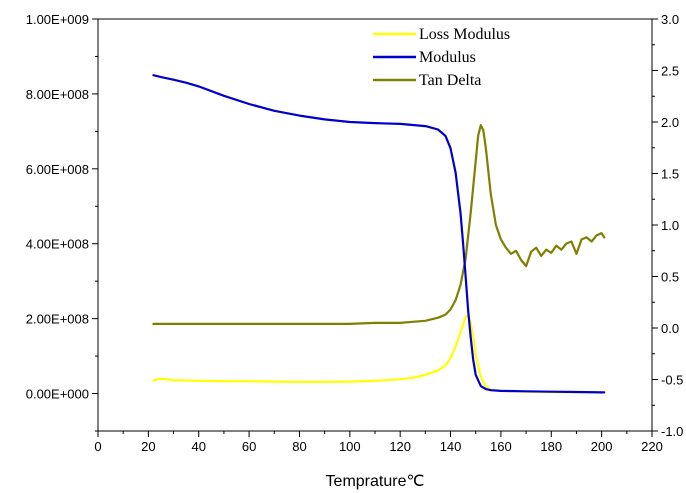  I want to click on y-tick-label: 4.00E+008, so click(57, 244).